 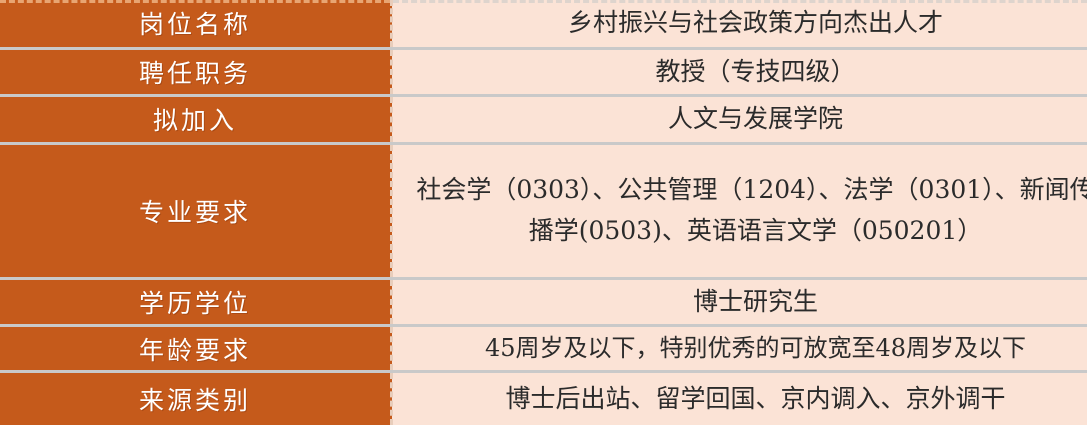 What do you see at coordinates (196, 24) in the screenshot?
I see `row-label-job-title: 岗位名称` at bounding box center [196, 24].